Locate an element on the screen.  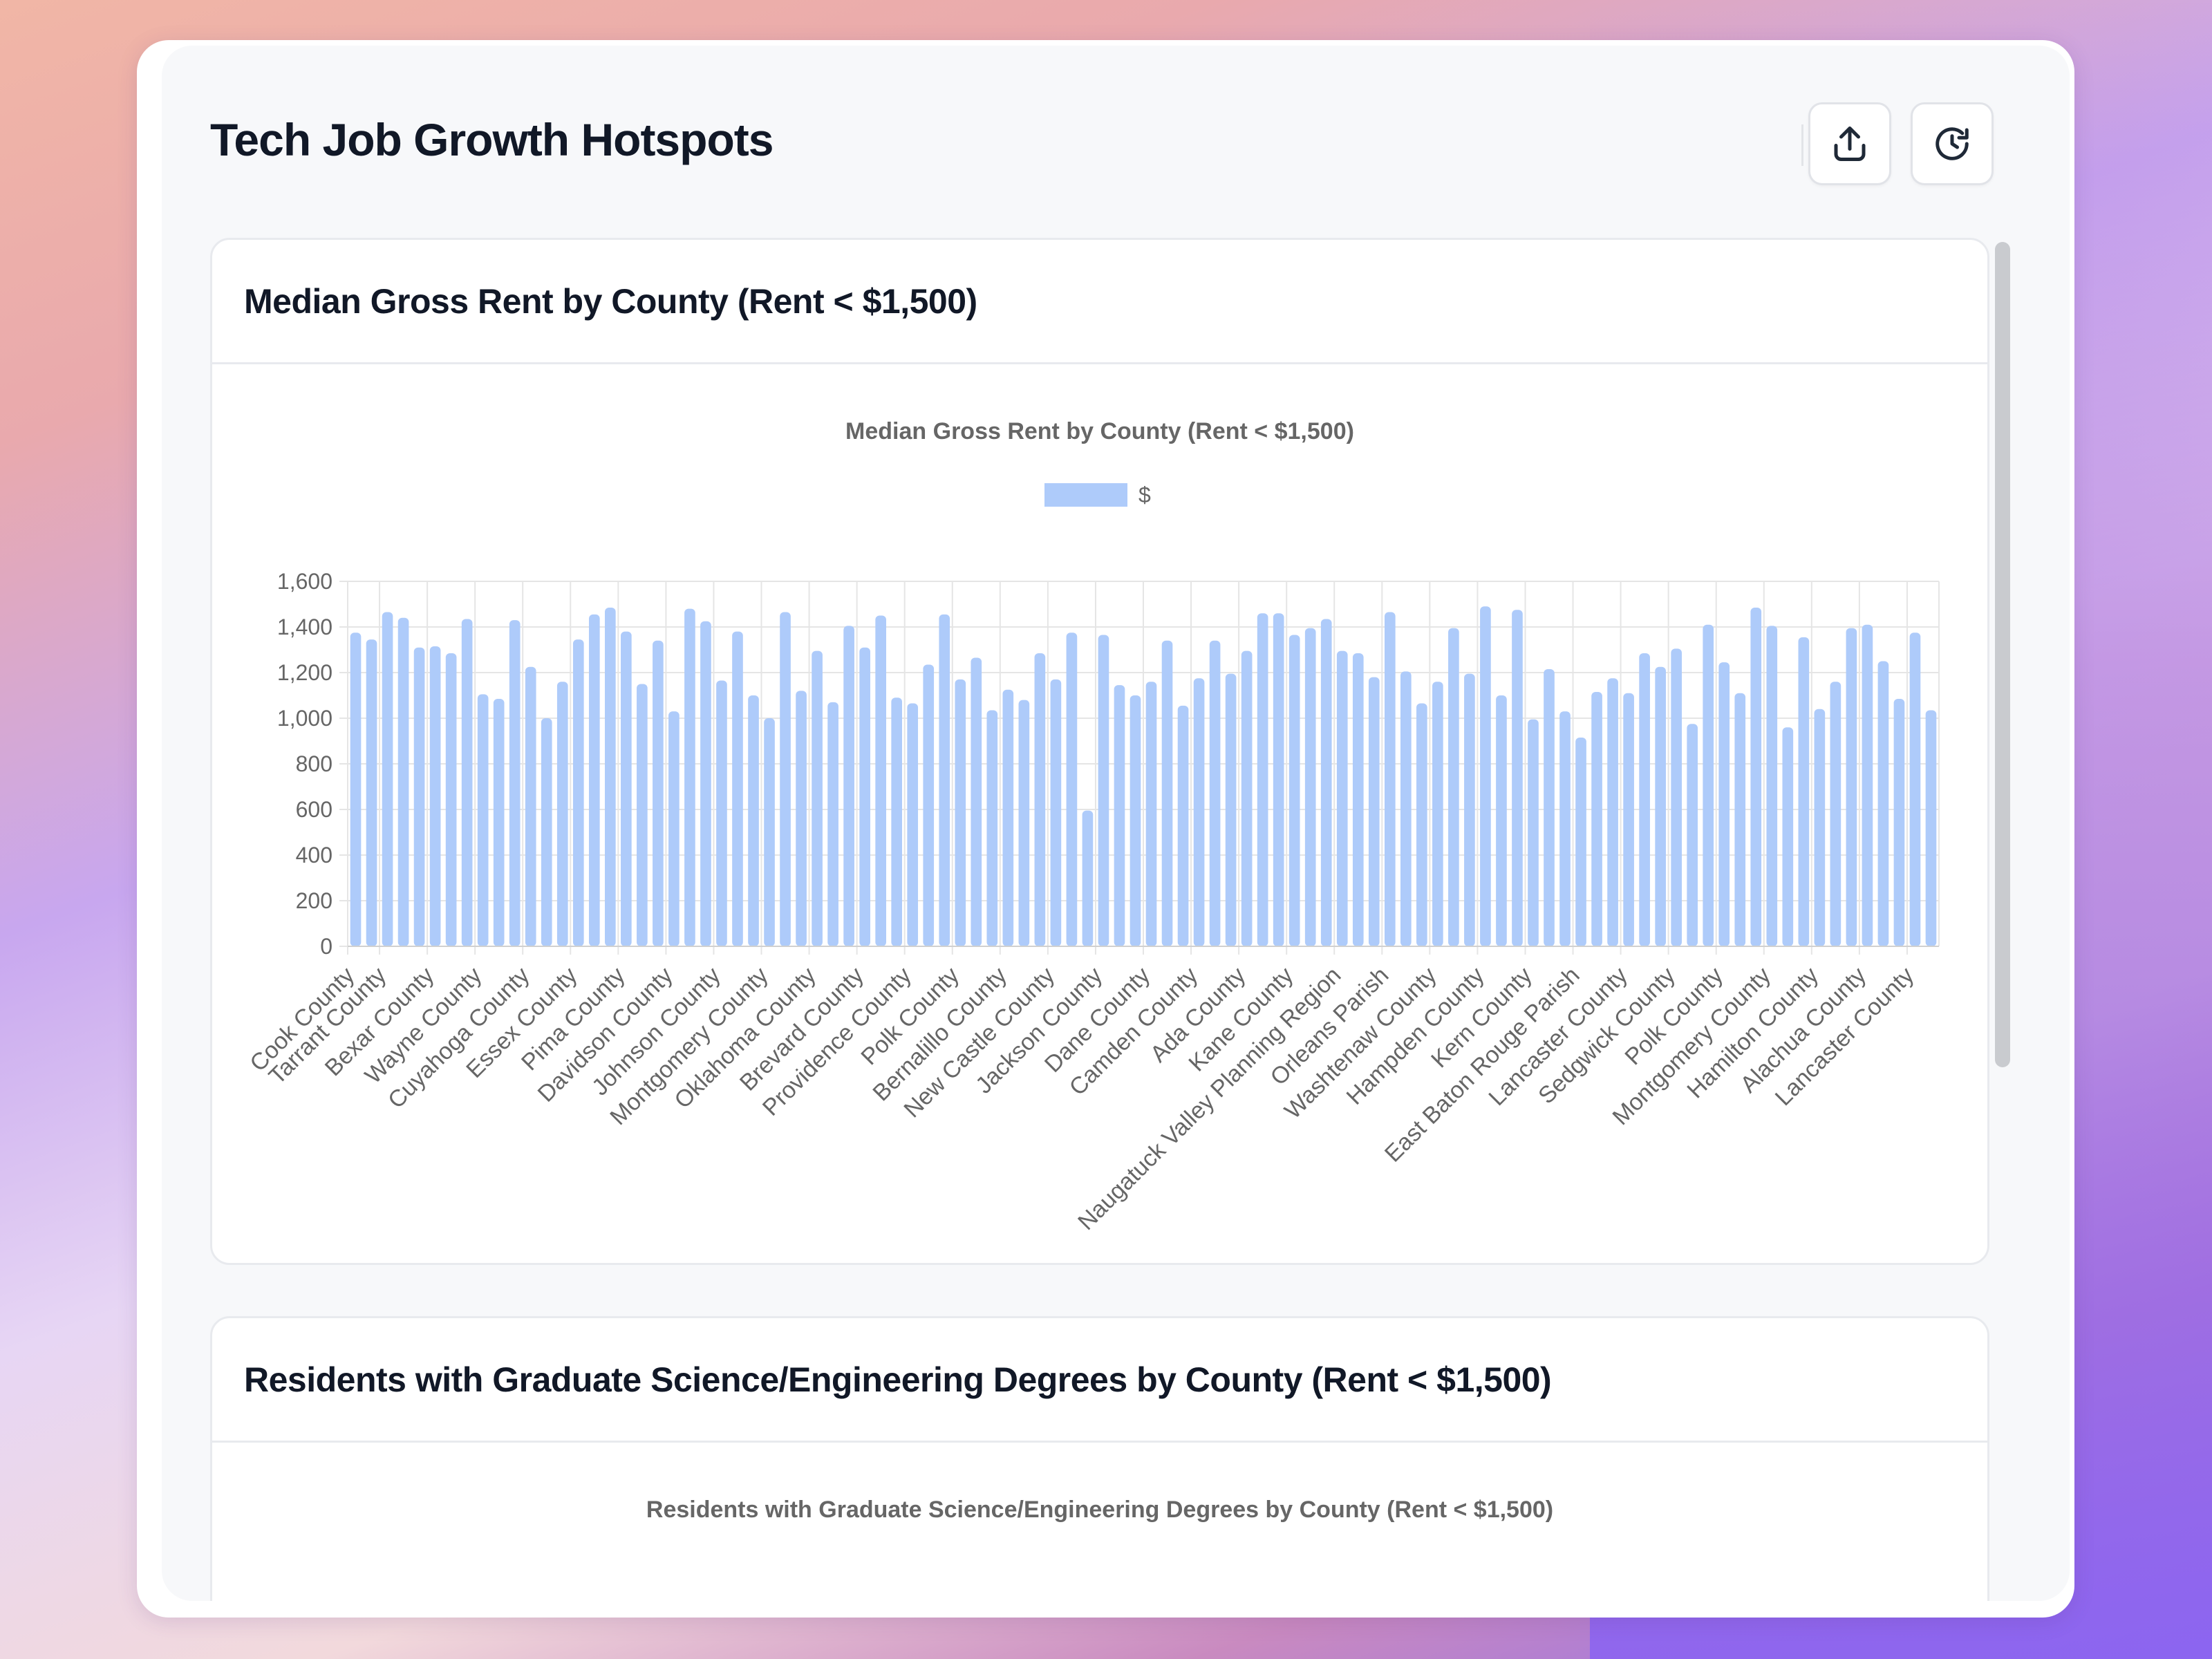
history-button is located at coordinates (1952, 143).